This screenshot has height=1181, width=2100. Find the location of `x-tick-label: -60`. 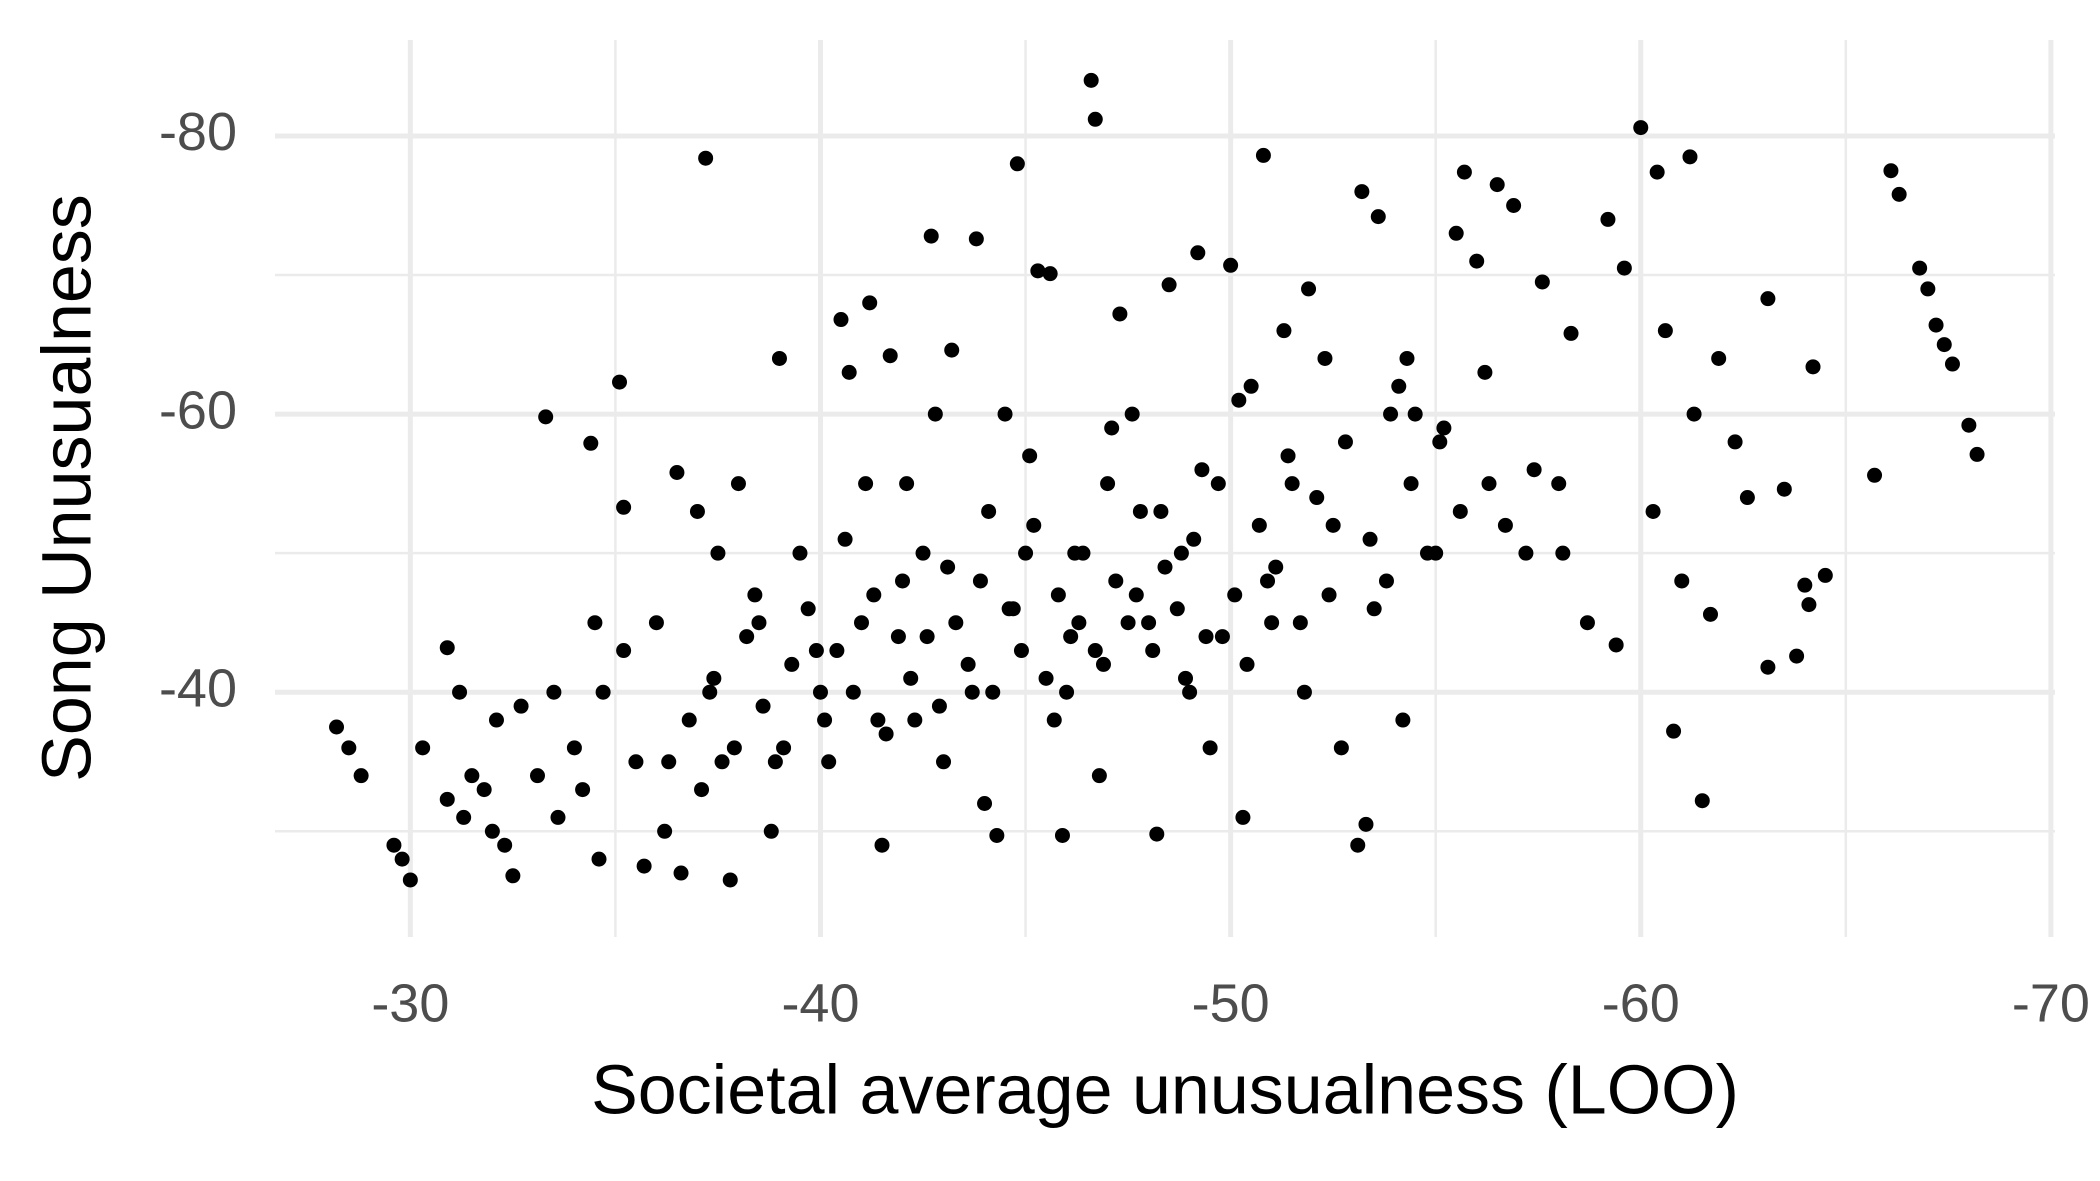

x-tick-label: -60 is located at coordinates (1641, 1003).